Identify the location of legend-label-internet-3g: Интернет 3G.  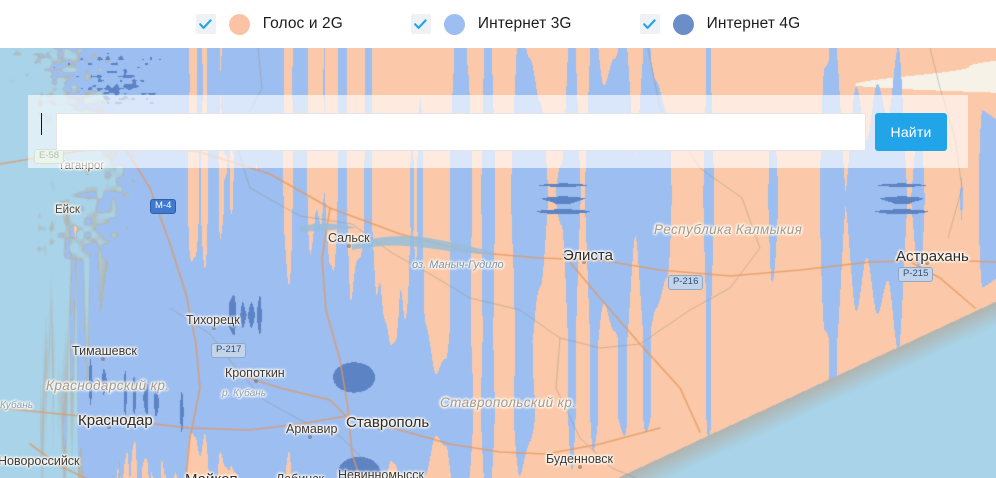
(524, 23).